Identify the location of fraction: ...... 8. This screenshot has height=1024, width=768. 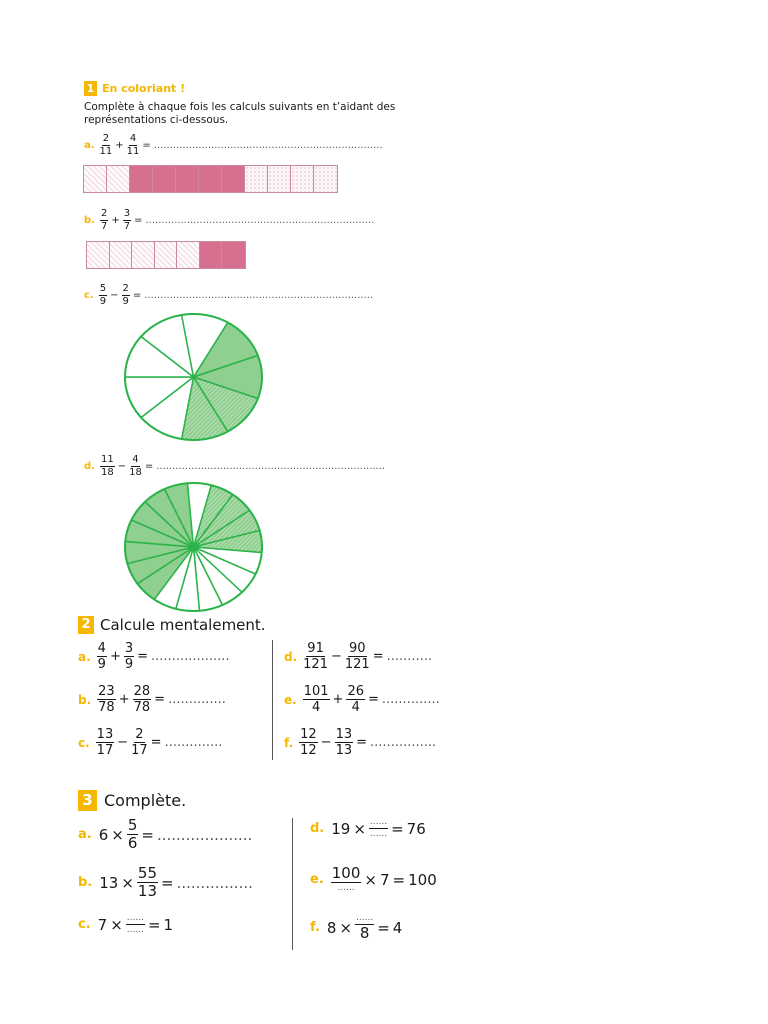
(365, 927).